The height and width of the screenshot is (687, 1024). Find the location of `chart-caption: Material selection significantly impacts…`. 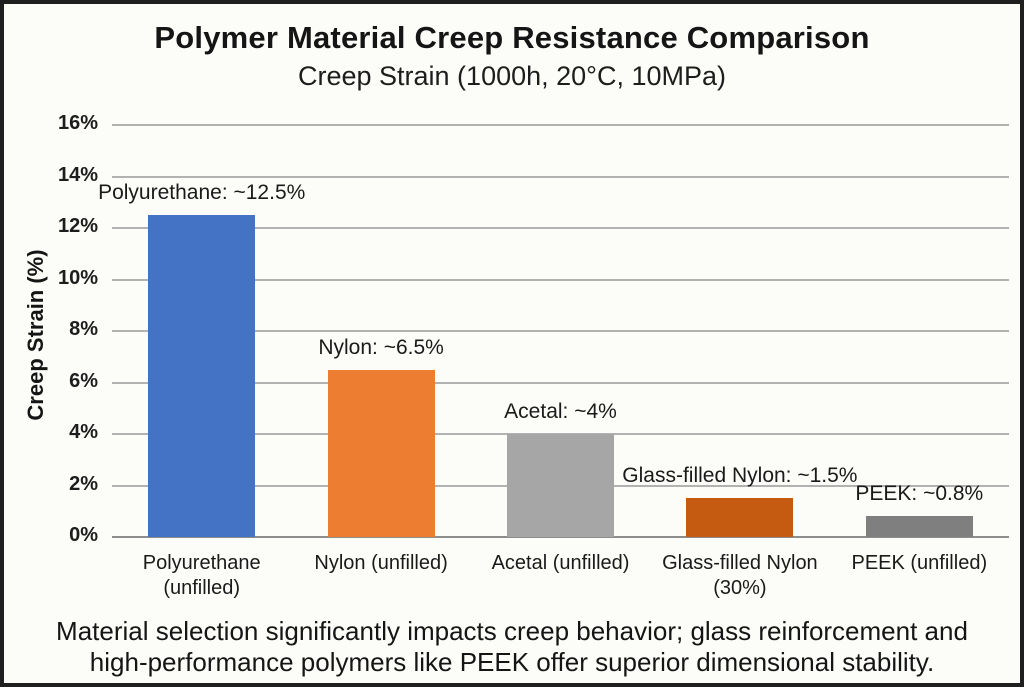

chart-caption: Material selection significantly impacts… is located at coordinates (512, 646).